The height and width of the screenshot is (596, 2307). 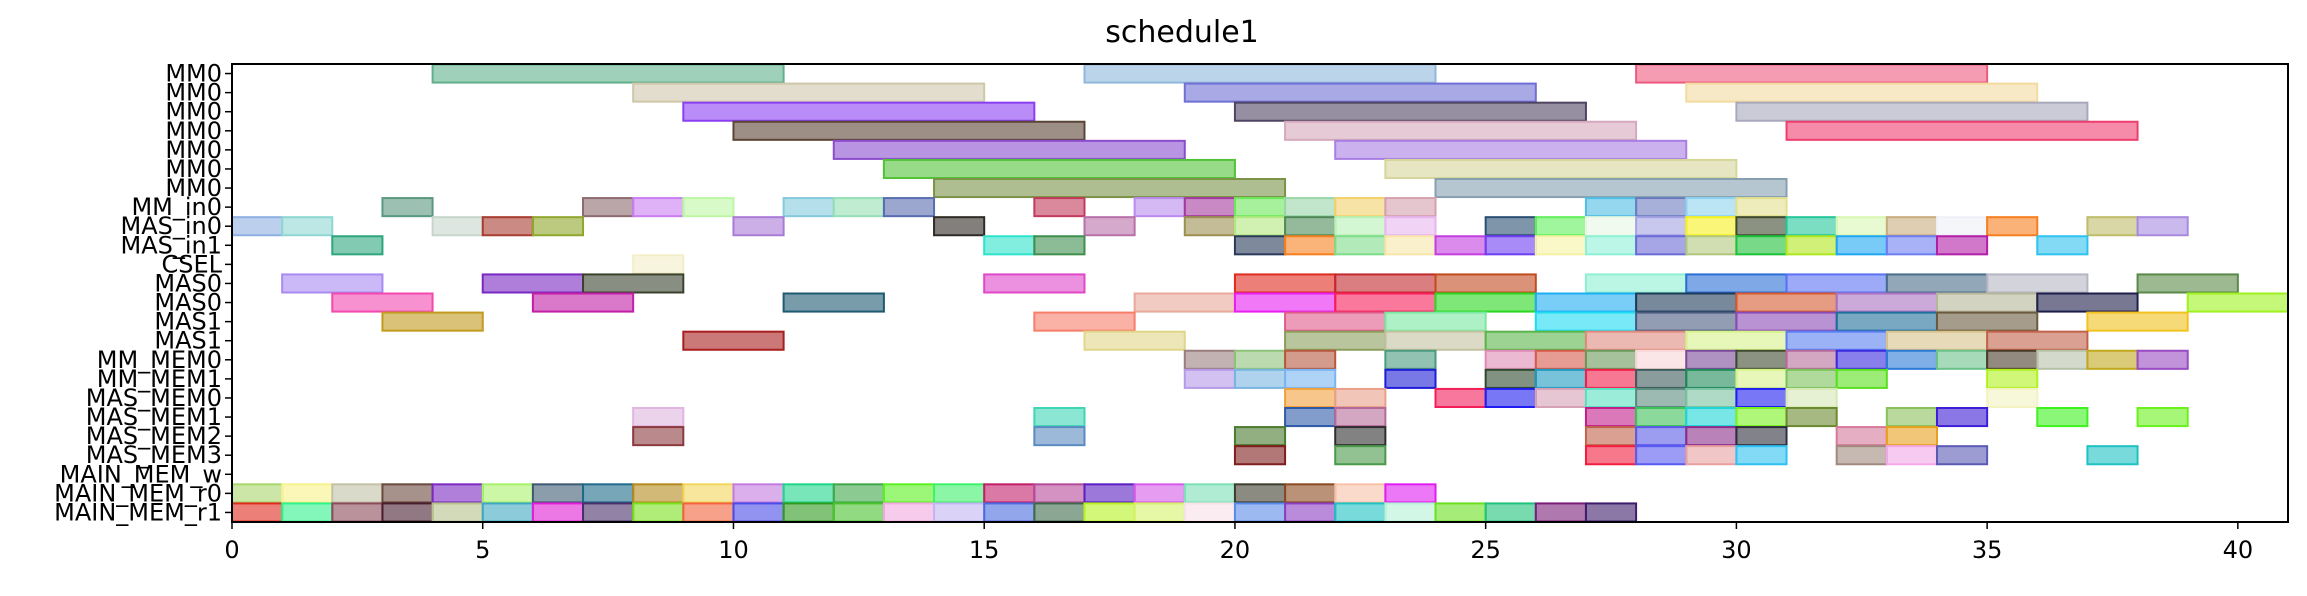 I want to click on x-axis: 0 5 10 15 20 25 30 35 40, so click(x=1238, y=543).